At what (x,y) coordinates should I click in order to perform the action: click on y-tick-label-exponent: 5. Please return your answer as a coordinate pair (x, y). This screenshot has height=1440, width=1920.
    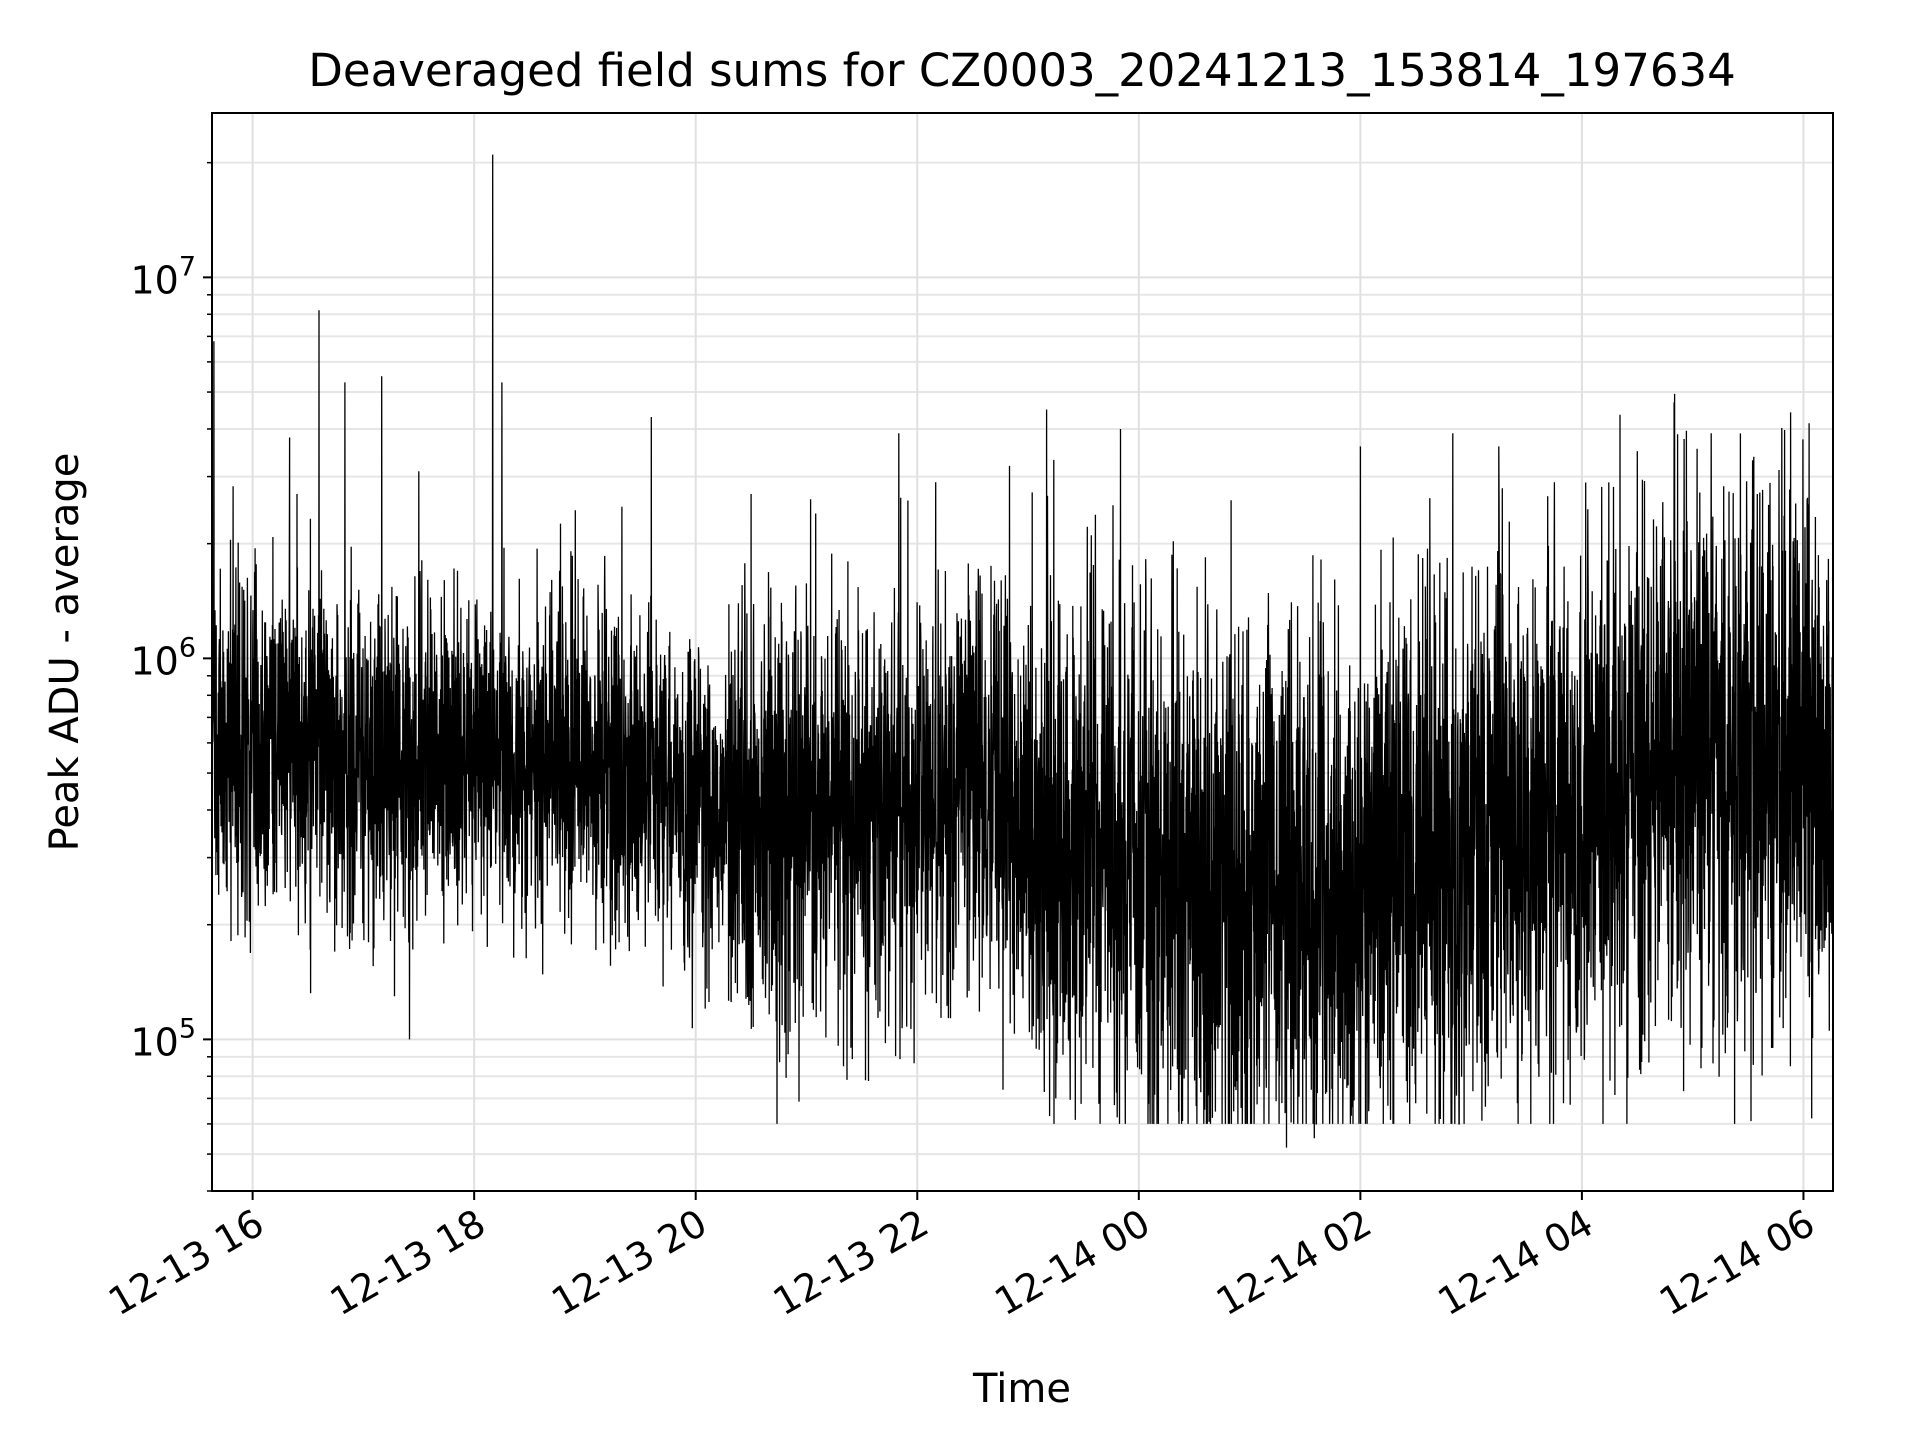
    Looking at the image, I should click on (187, 1028).